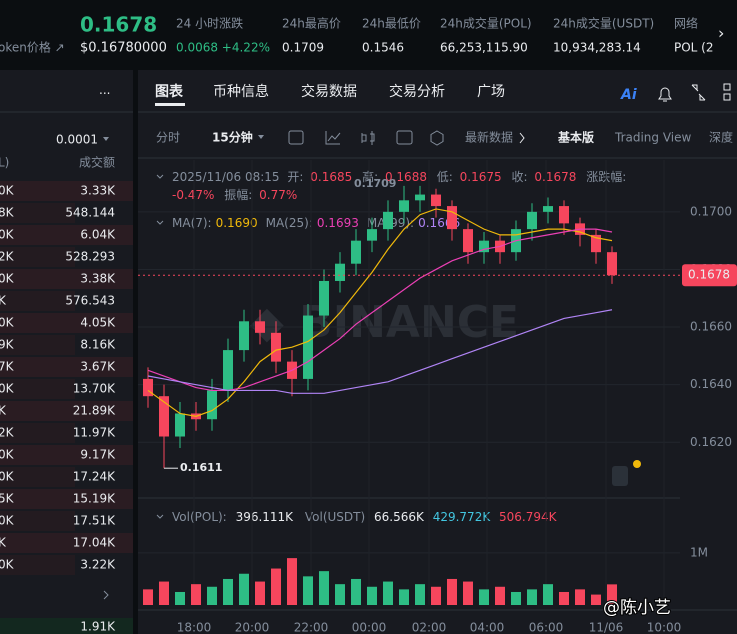 This screenshot has width=737, height=634. What do you see at coordinates (628, 95) in the screenshot?
I see `ai-button: Ai` at bounding box center [628, 95].